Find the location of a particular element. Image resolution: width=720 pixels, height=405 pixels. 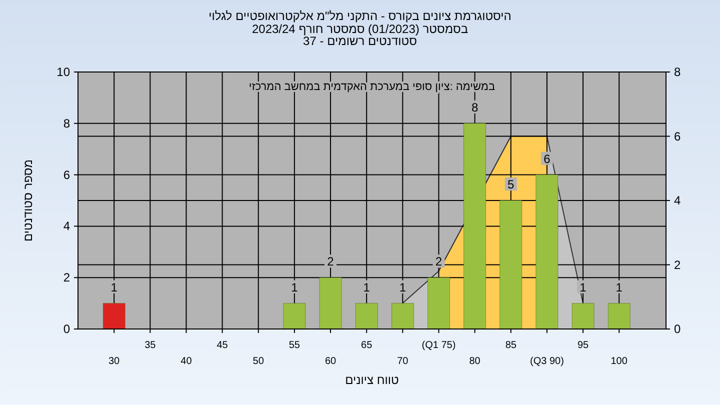

y-axis-title: מספר סטודנטים is located at coordinates (28, 200).